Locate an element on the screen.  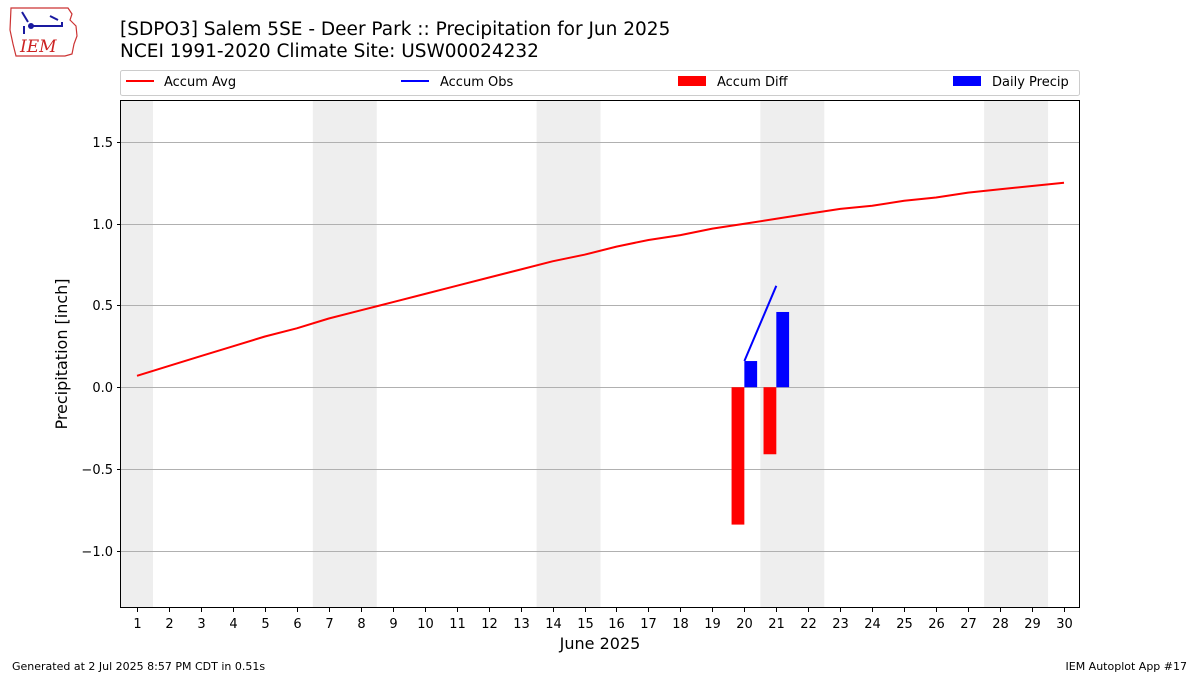
legend-label-accum-diff: Accum Diff is located at coordinates (753, 82).